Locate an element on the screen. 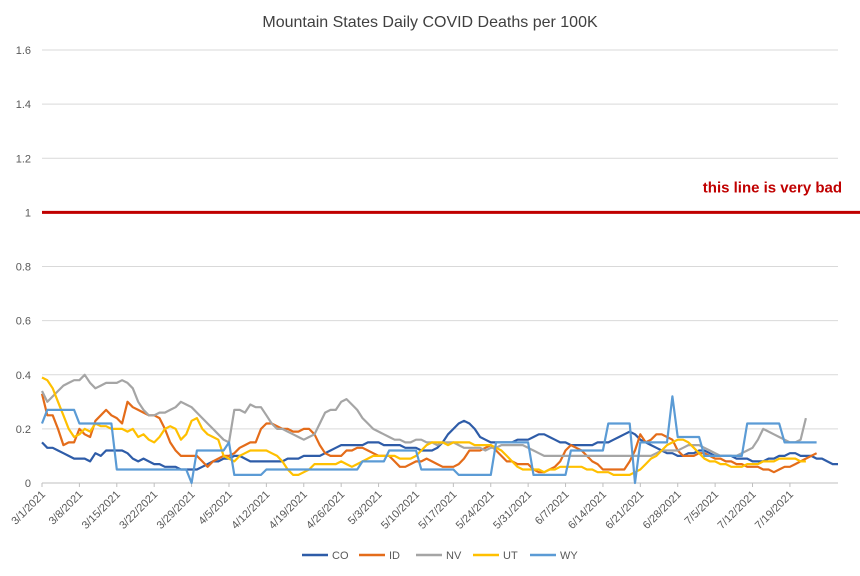 The height and width of the screenshot is (576, 860). legend-label: ID is located at coordinates (394, 556).